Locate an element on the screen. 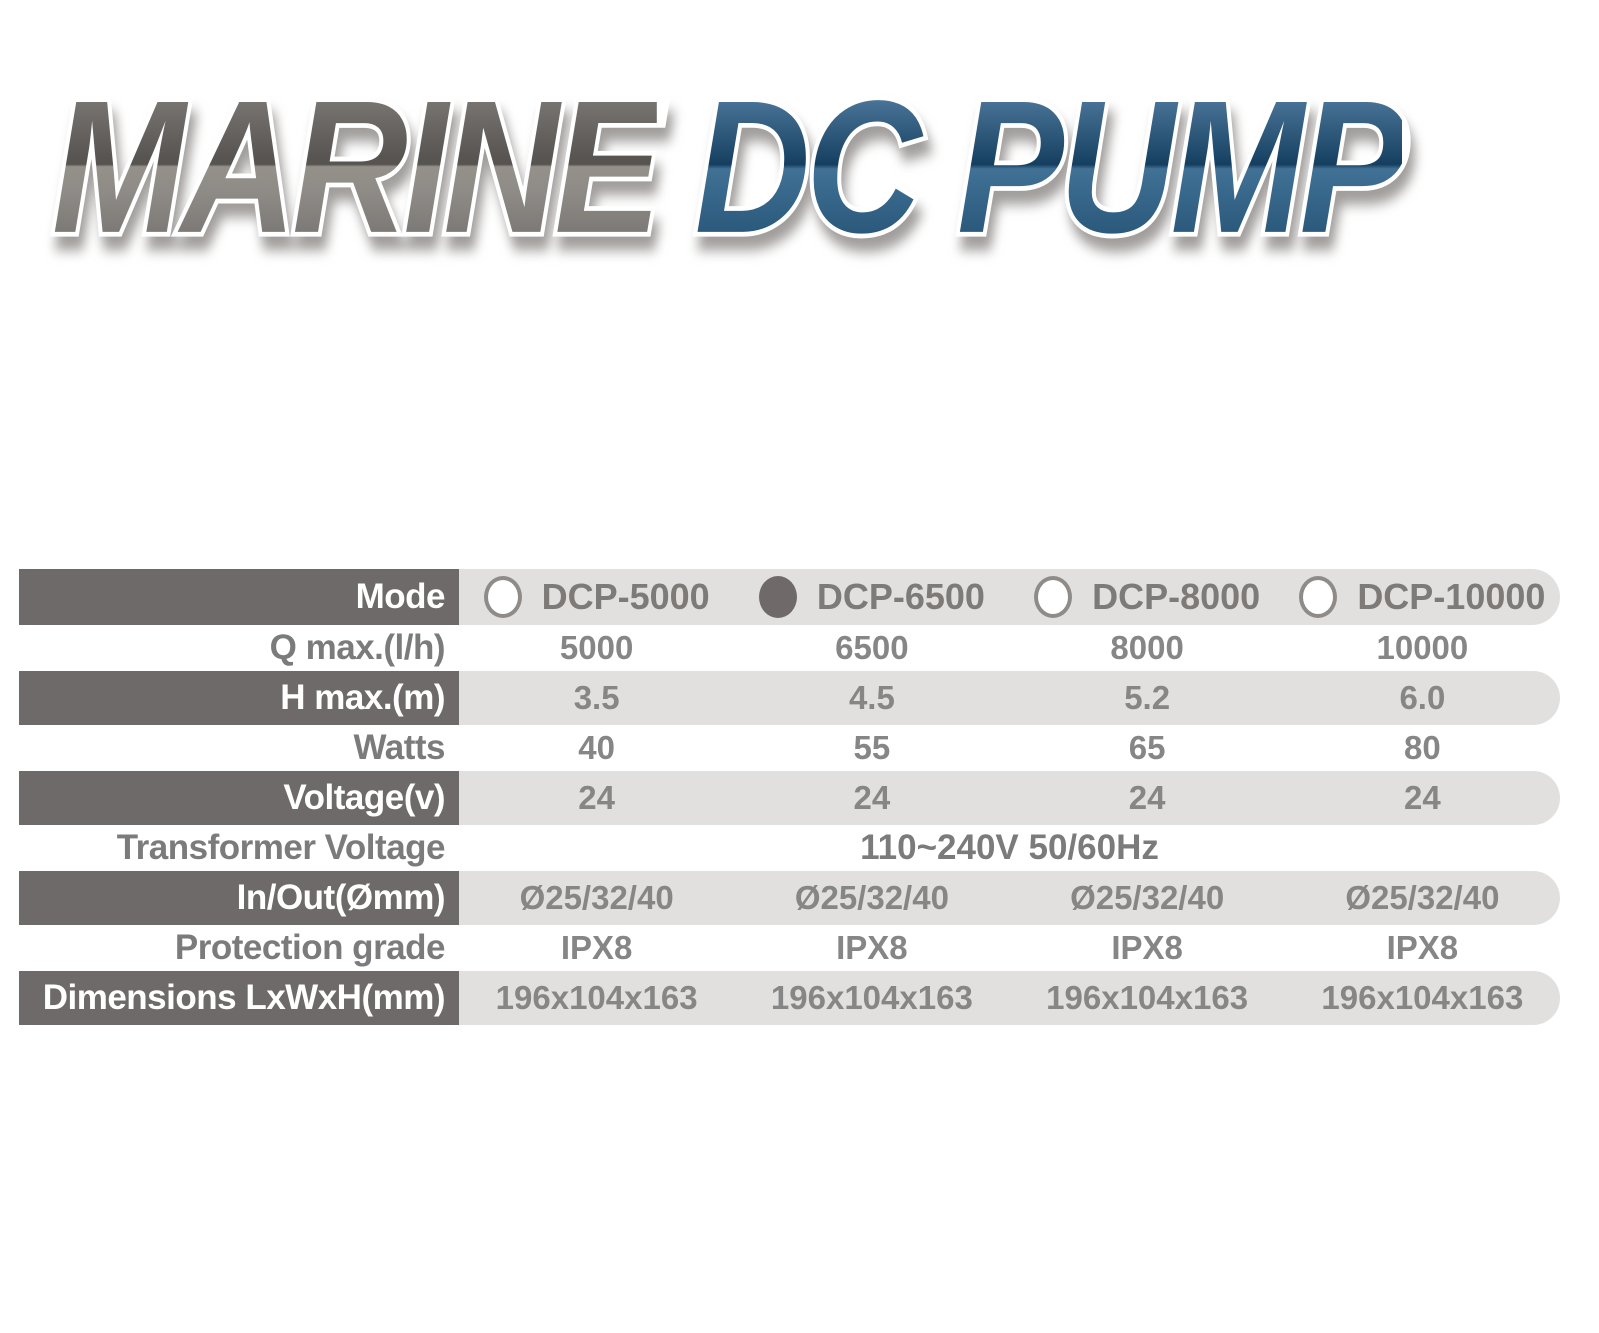 The image size is (1599, 1333). title-dc-pump-outline: DC PUMP is located at coordinates (1051, 166).